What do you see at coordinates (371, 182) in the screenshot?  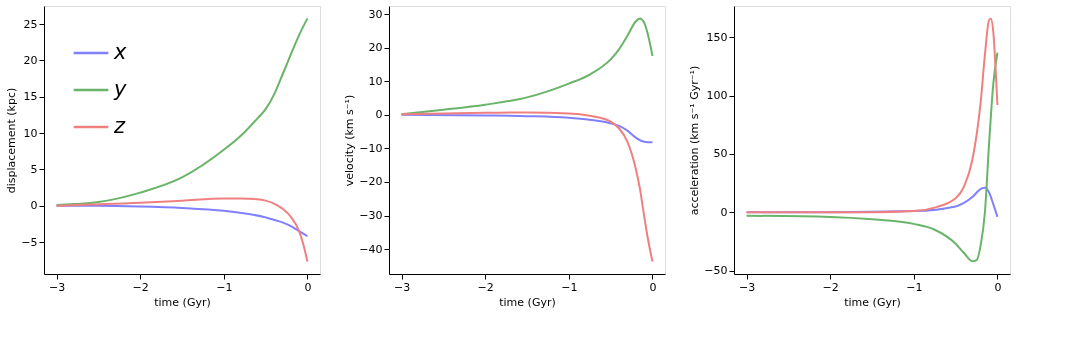 I see `y-tick-label: −20` at bounding box center [371, 182].